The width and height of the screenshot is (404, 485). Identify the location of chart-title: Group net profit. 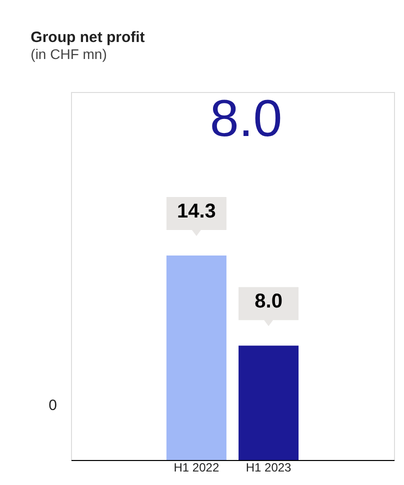
(87, 37).